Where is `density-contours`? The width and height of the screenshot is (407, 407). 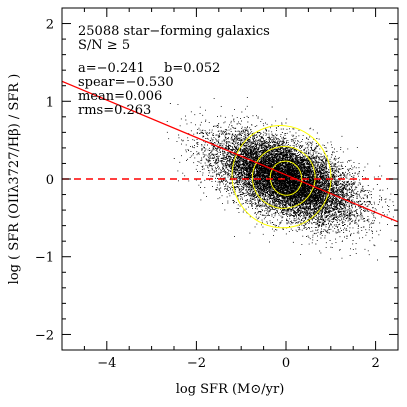
density-contours is located at coordinates (281, 177).